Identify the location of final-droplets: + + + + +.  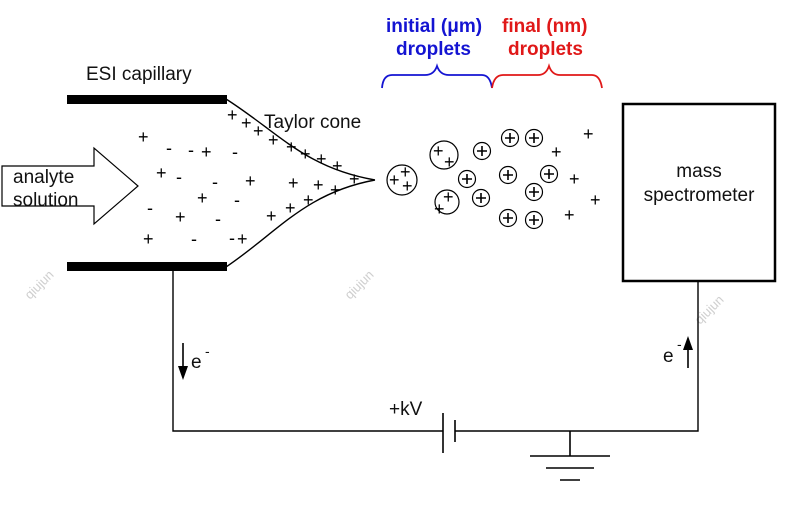
(529, 177).